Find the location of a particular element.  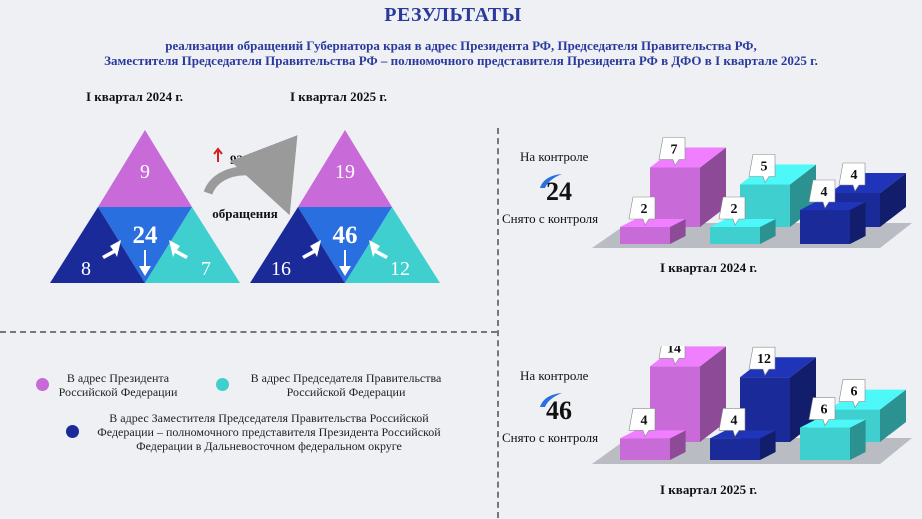

value-total-2025: 46 is located at coordinates (345, 235).